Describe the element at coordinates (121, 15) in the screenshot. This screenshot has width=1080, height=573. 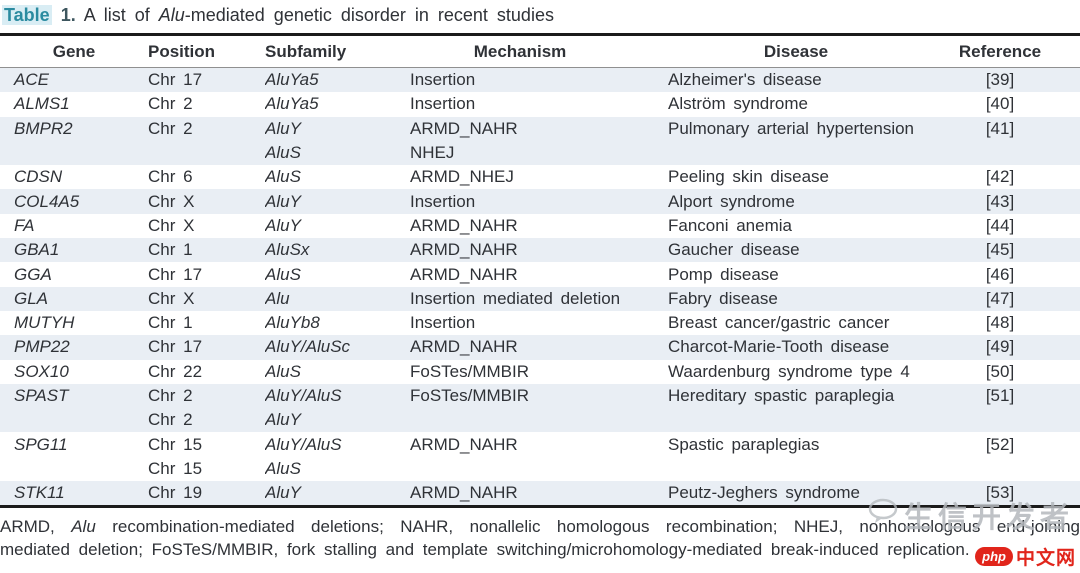
I see `caption-text-before: A list of` at that location.